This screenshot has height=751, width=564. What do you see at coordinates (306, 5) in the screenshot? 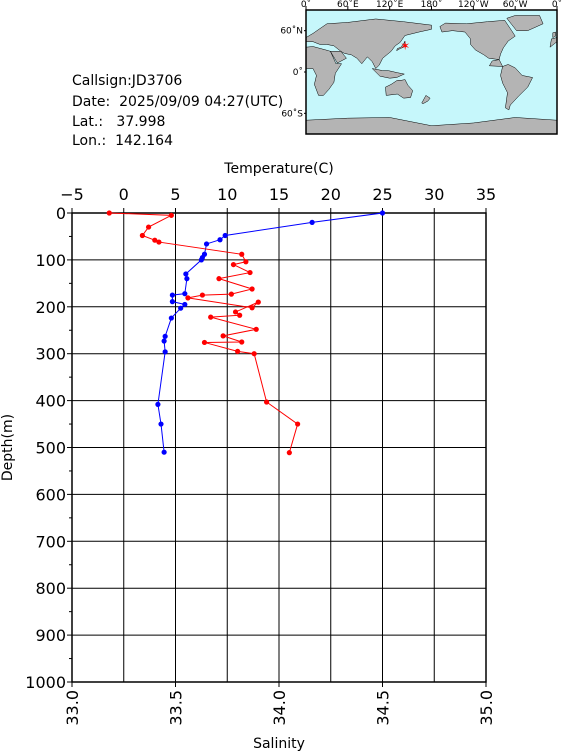
I see `map-lon-label: 0˚` at bounding box center [306, 5].